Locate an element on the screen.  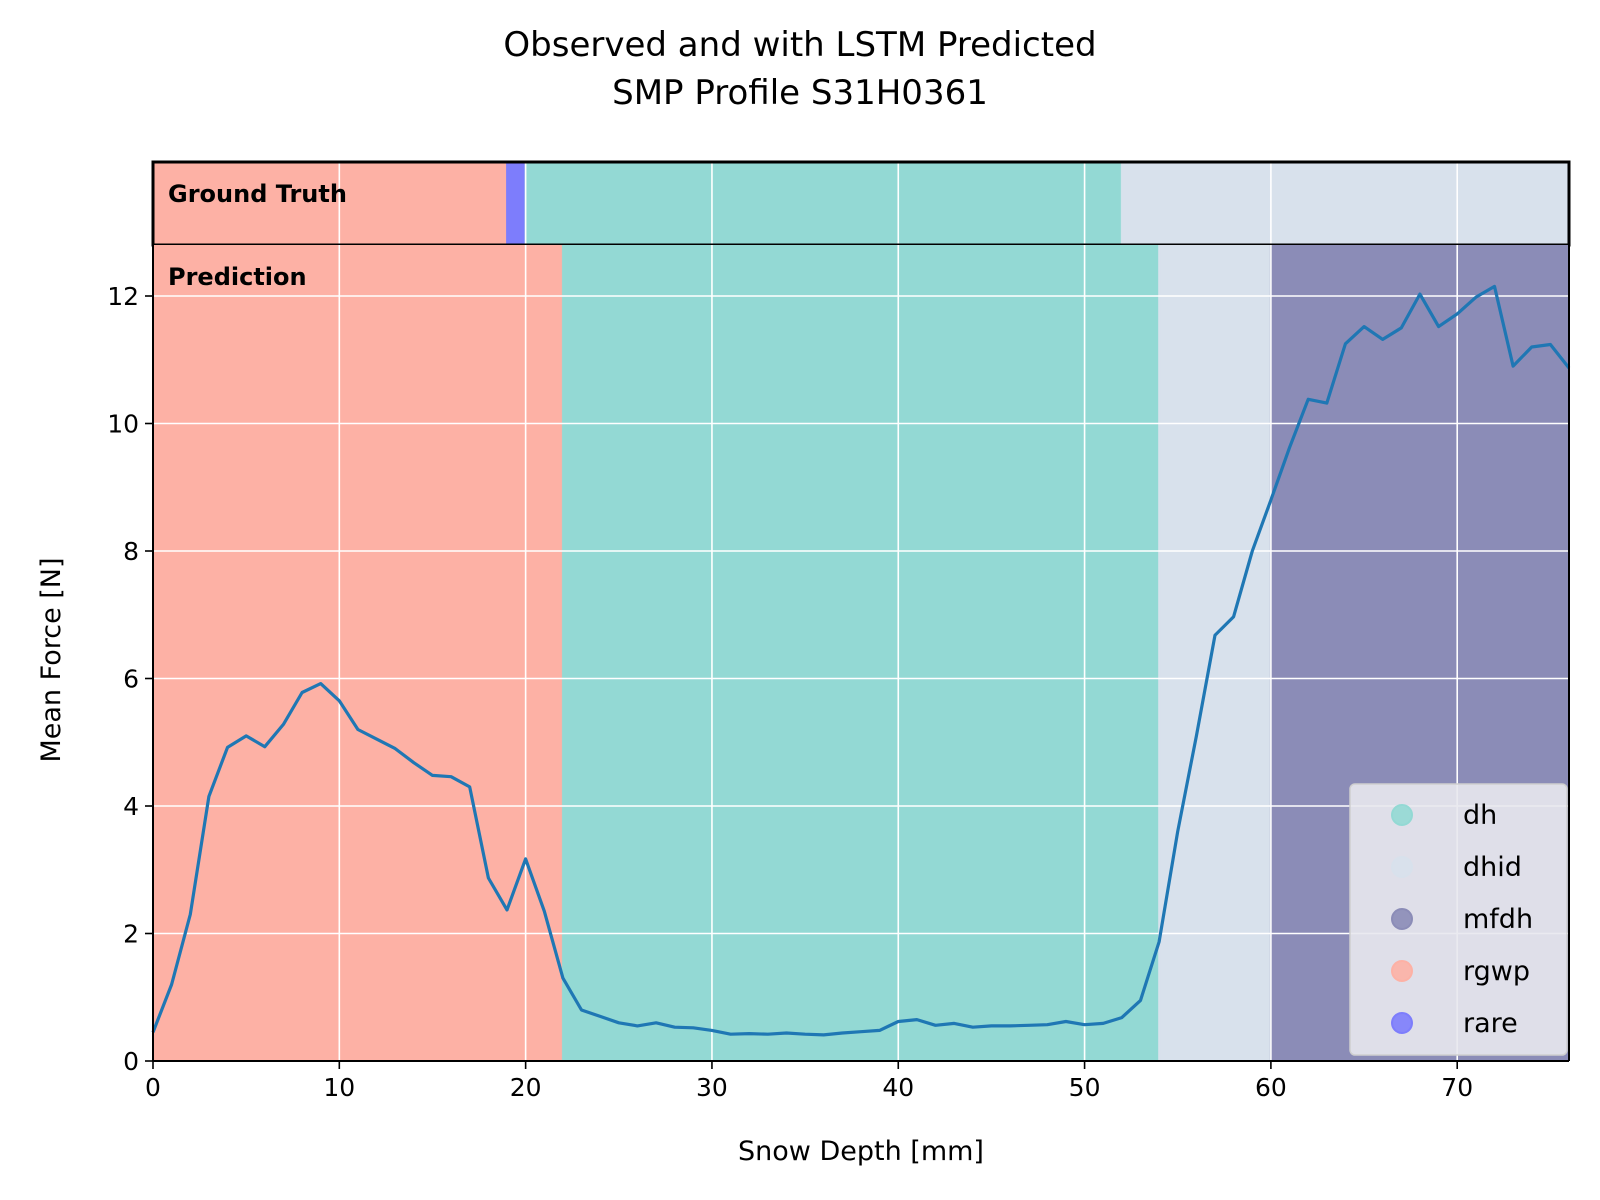
chart-title-line-2: SMP Profile S31H0361 is located at coordinates (800, 93).